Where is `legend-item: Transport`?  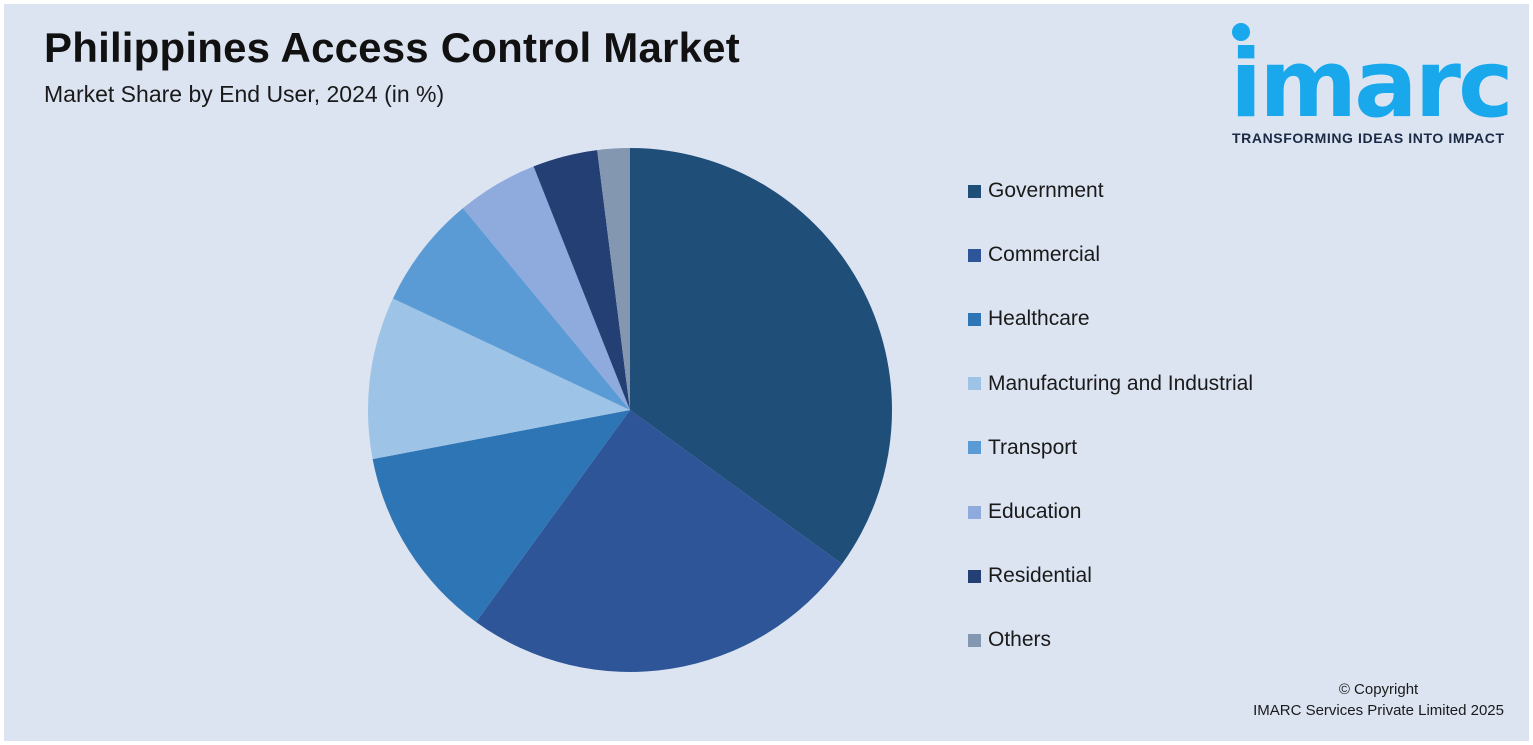
legend-item: Transport is located at coordinates (1178, 448).